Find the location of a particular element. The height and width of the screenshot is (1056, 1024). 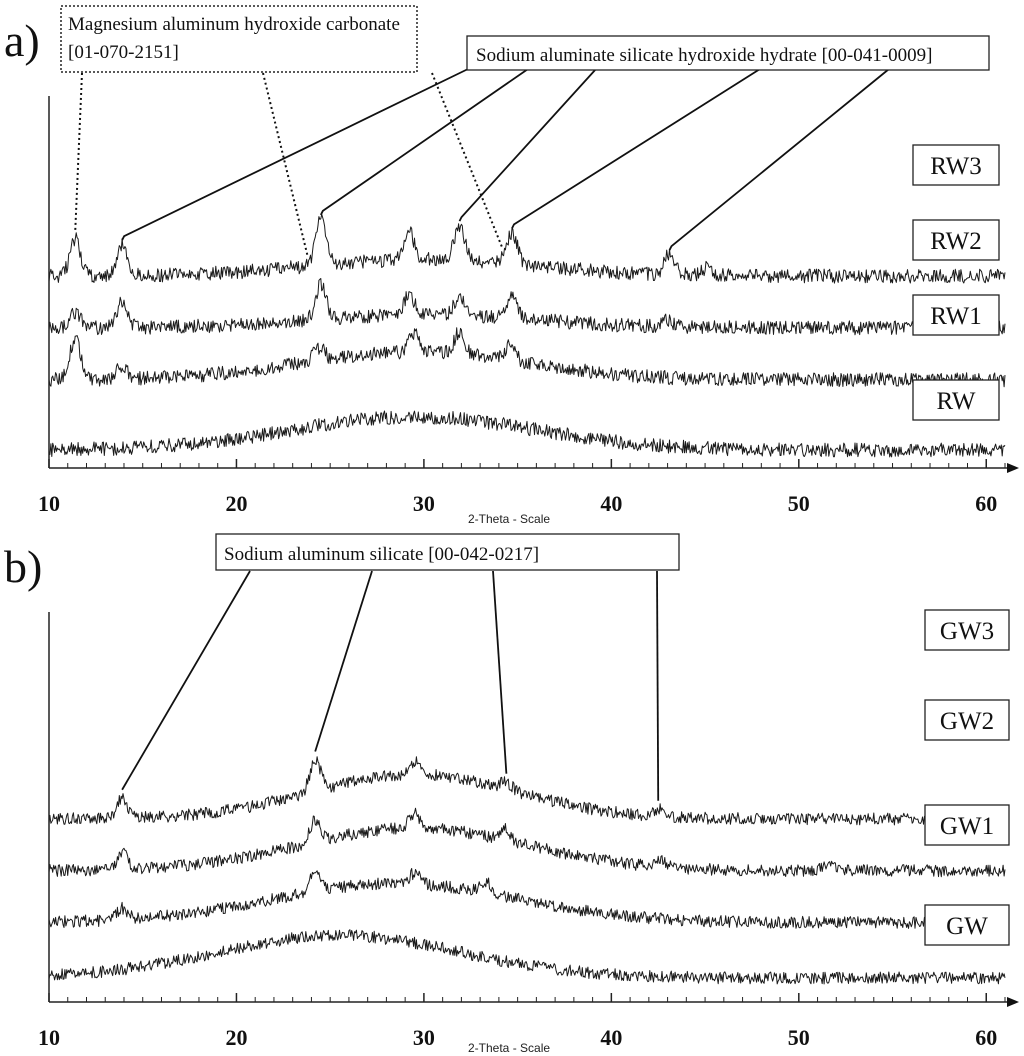

panel-b-label: b) is located at coordinates (23, 566).